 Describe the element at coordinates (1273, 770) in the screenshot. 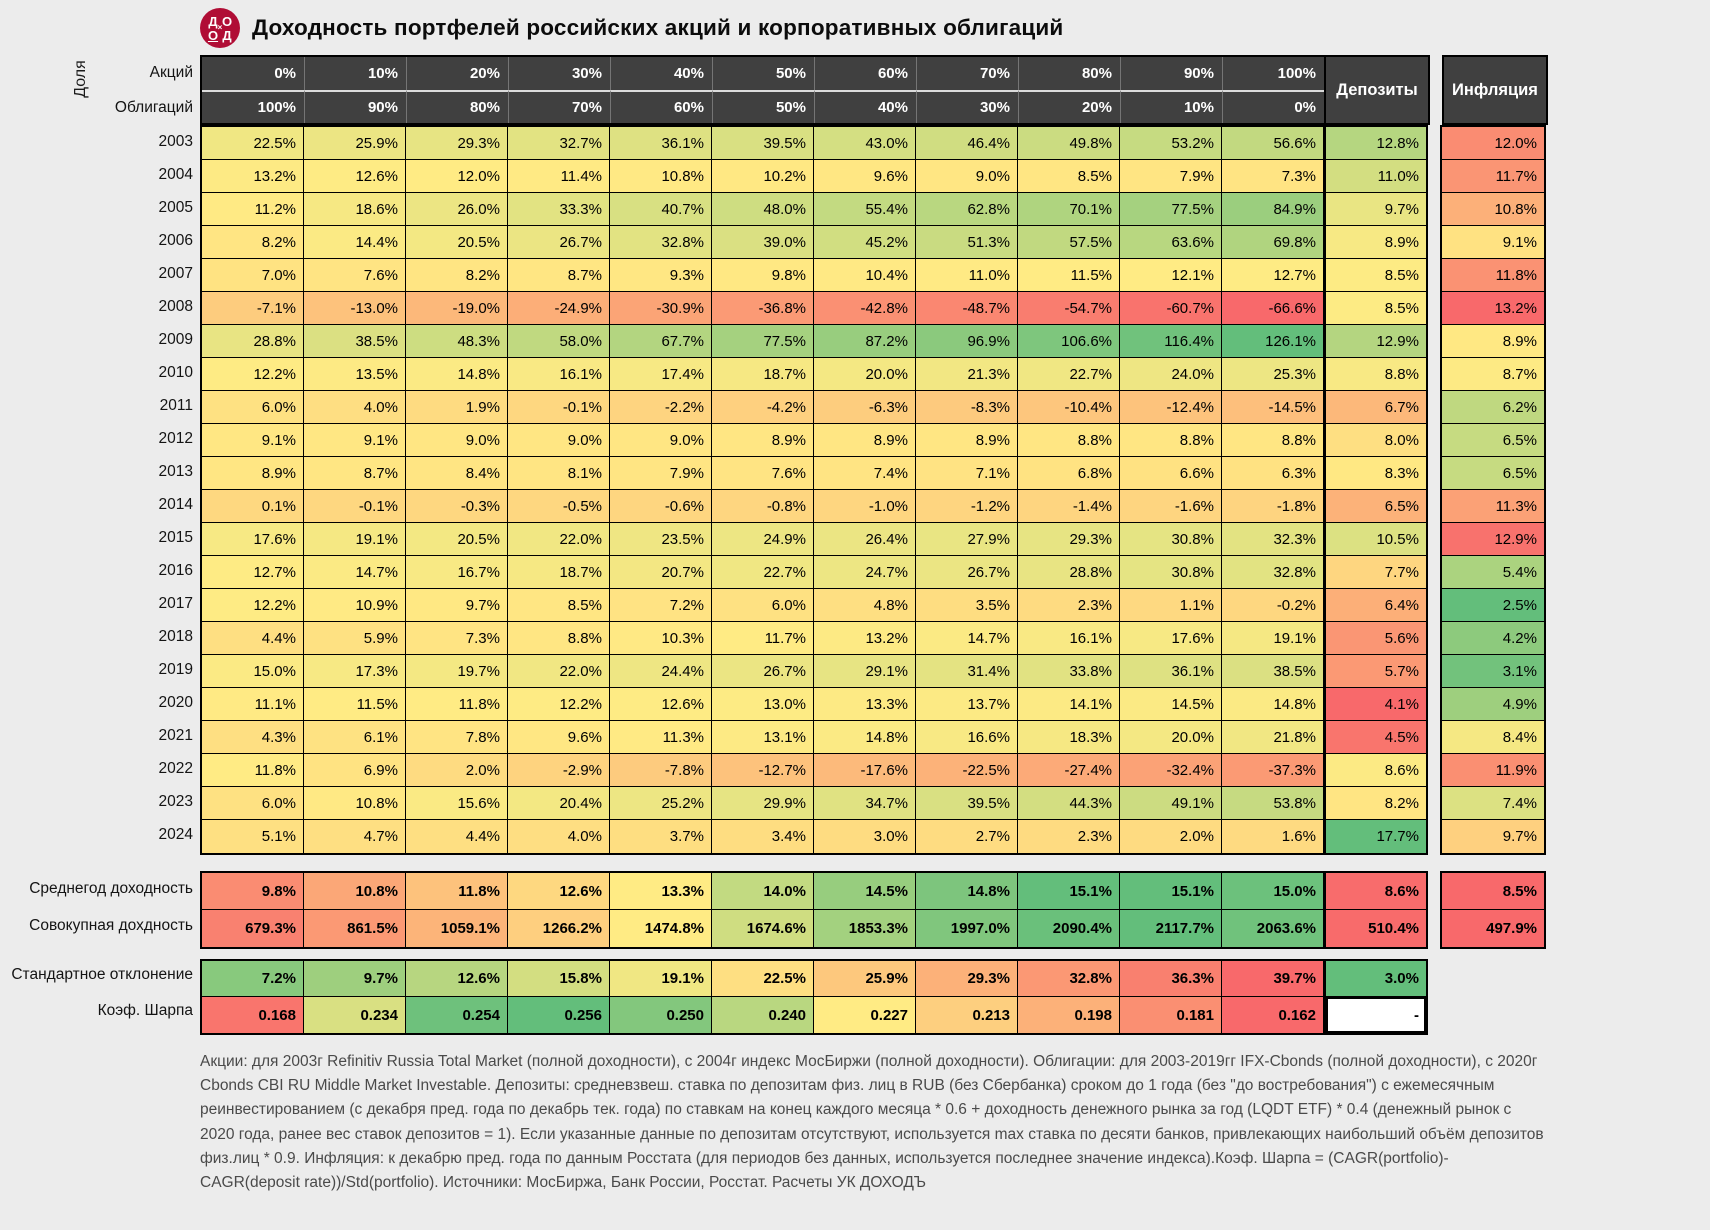

I see `return-cell: -37.3%` at that location.